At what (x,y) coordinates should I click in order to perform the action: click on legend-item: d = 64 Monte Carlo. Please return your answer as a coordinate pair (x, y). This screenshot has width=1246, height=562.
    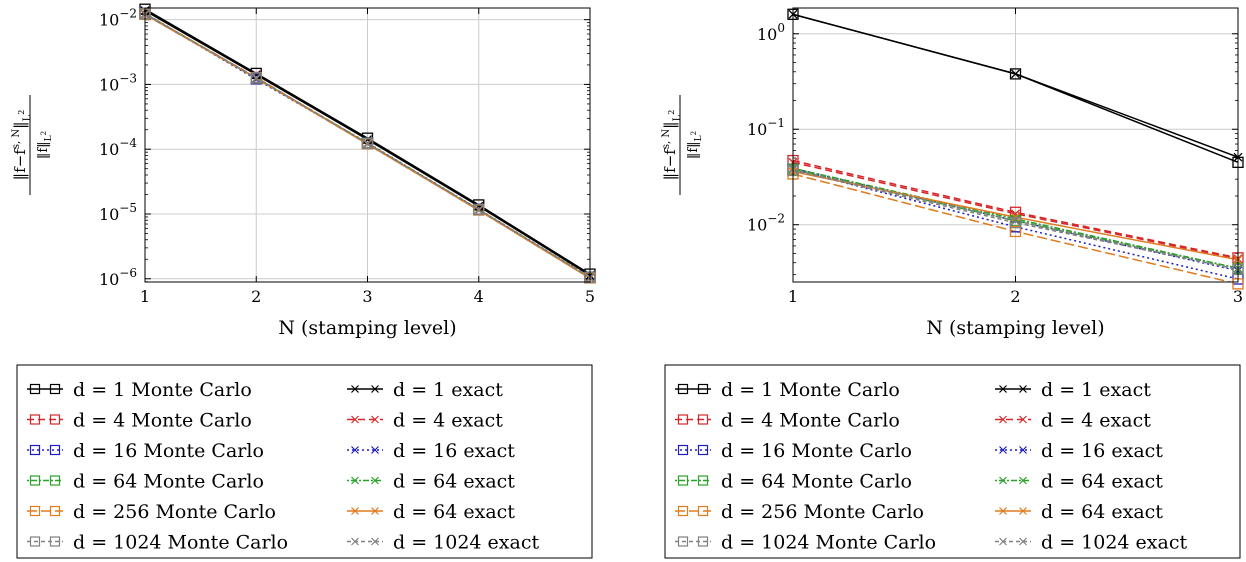
    Looking at the image, I should click on (793, 482).